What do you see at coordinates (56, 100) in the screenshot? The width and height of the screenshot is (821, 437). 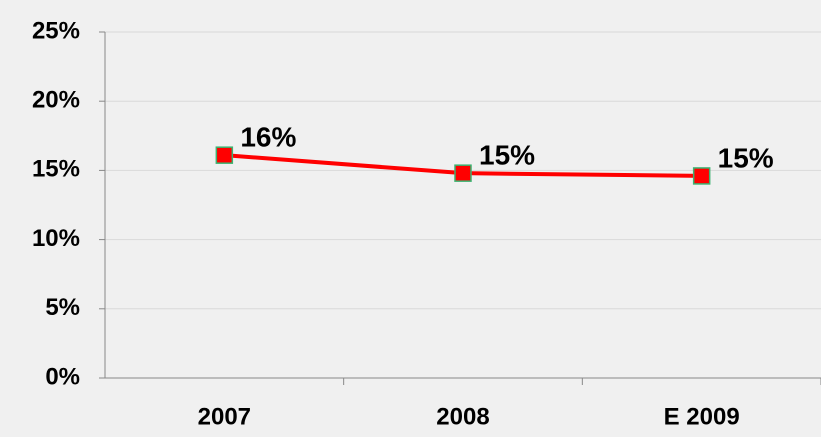 I see `y-tick-label: 20%` at bounding box center [56, 100].